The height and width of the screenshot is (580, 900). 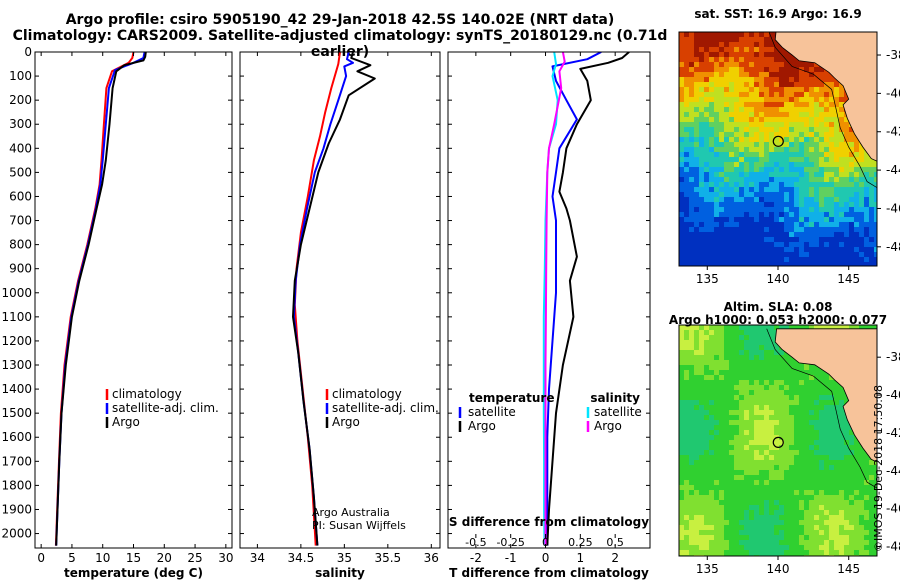 I want to click on x-tick-label: 10, so click(x=102, y=558).